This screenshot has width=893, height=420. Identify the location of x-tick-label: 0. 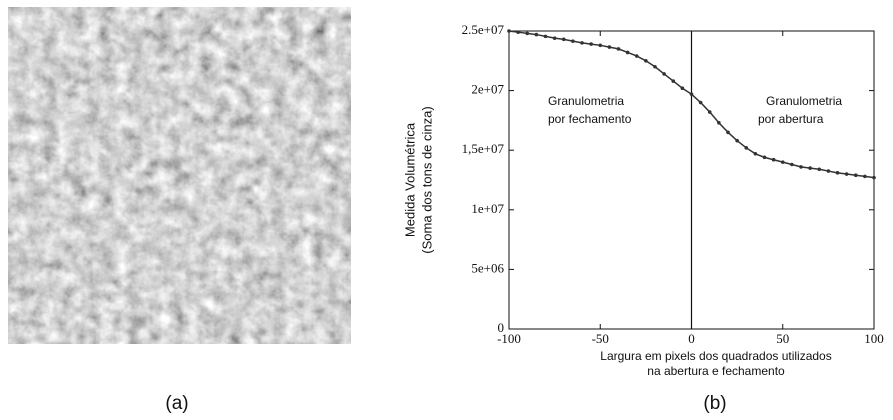
(691, 338).